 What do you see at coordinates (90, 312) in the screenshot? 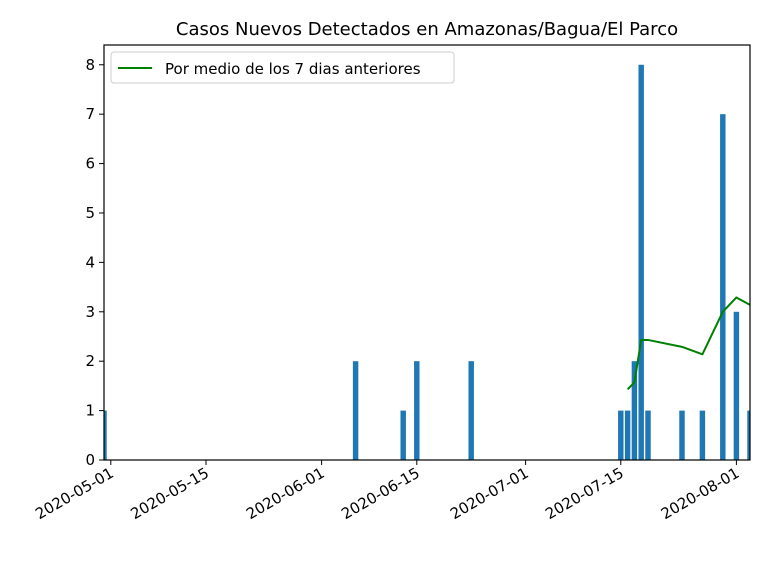
I see `y-tick-label: 3` at bounding box center [90, 312].